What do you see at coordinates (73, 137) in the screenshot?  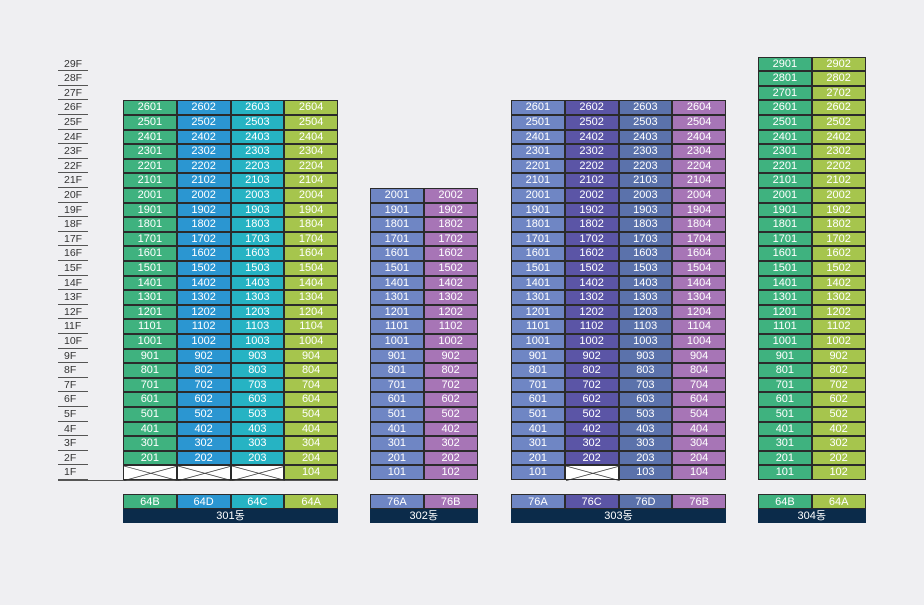 I see `floor-label: 24F` at bounding box center [73, 137].